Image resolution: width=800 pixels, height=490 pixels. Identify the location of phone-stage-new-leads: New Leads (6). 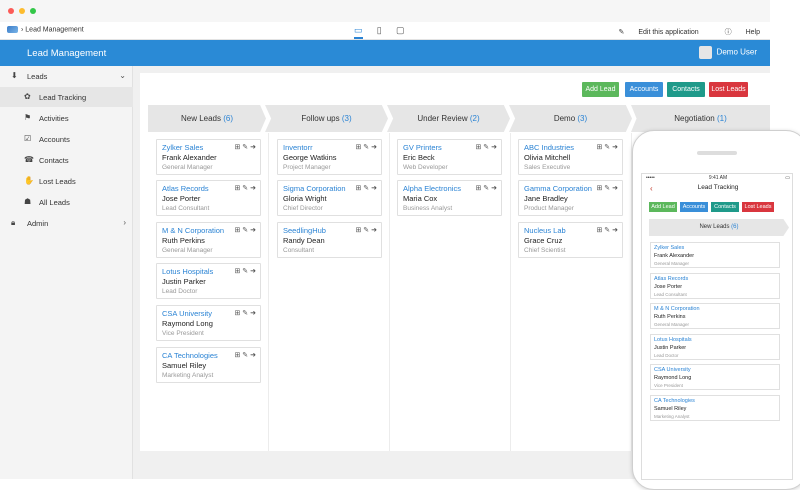
(719, 227).